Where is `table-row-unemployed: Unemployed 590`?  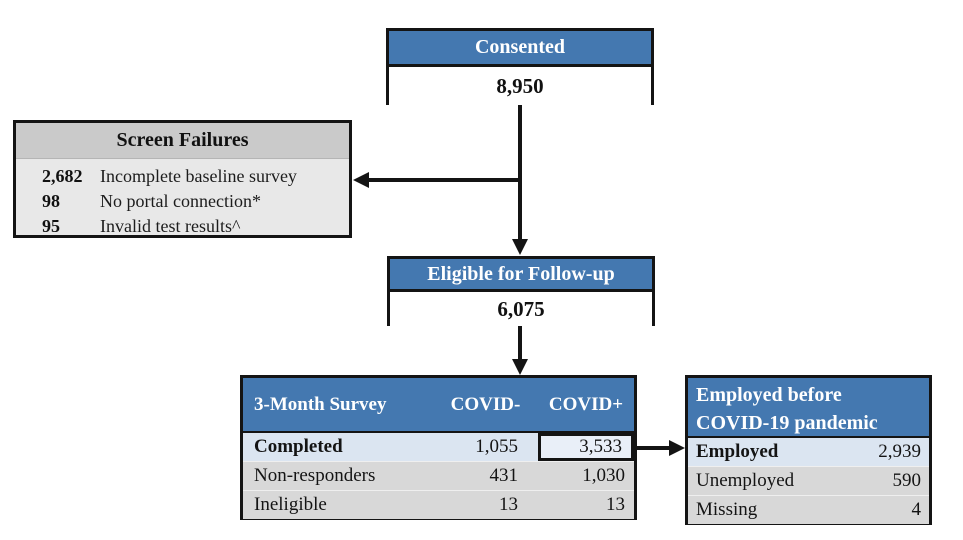 table-row-unemployed: Unemployed 590 is located at coordinates (808, 480).